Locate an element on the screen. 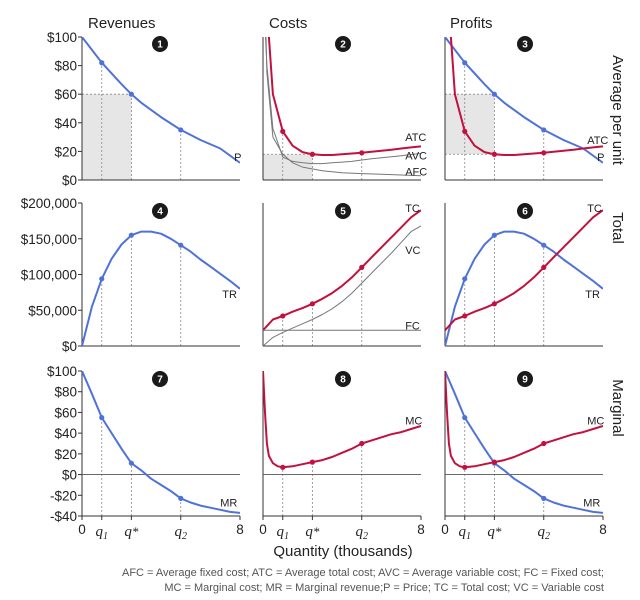  panel-number-label: 1 is located at coordinates (160, 45).